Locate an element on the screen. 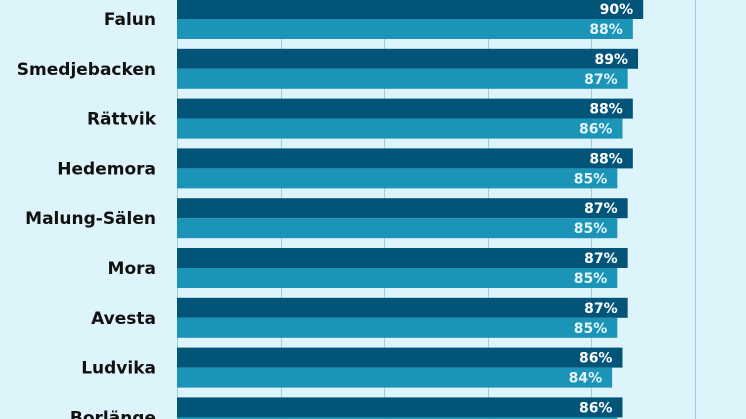 Image resolution: width=746 pixels, height=419 pixels. value-label: 90% is located at coordinates (617, 10).